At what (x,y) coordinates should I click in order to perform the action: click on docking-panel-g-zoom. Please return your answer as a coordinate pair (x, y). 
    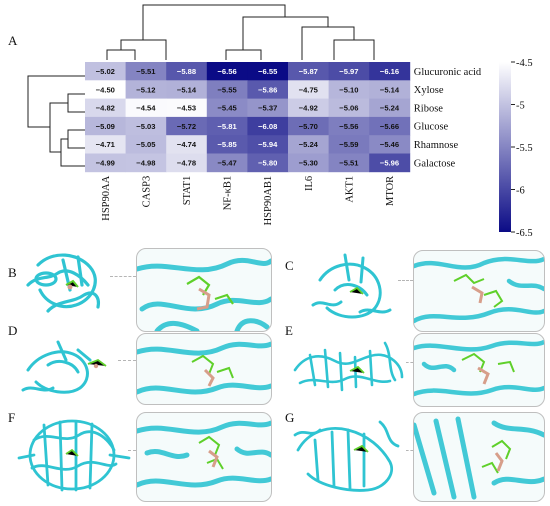
    Looking at the image, I should click on (479, 457).